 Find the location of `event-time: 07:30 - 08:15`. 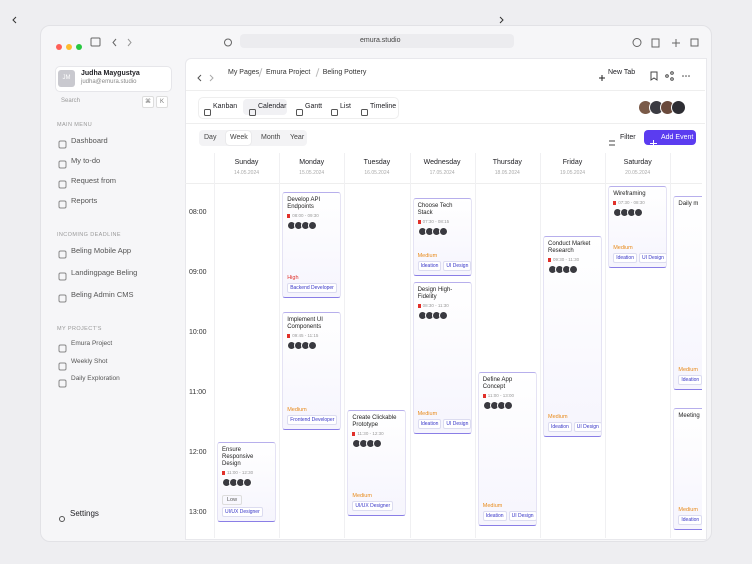

event-time: 07:30 - 08:15 is located at coordinates (436, 221).